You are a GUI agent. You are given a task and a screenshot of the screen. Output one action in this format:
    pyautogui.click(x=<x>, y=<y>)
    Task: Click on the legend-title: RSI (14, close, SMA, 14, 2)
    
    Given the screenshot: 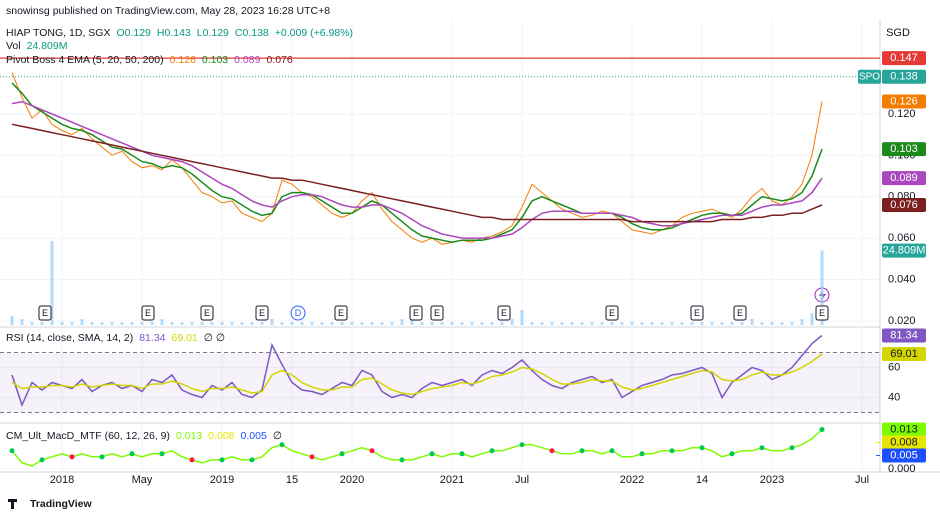 What is the action you would take?
    pyautogui.click(x=69, y=338)
    